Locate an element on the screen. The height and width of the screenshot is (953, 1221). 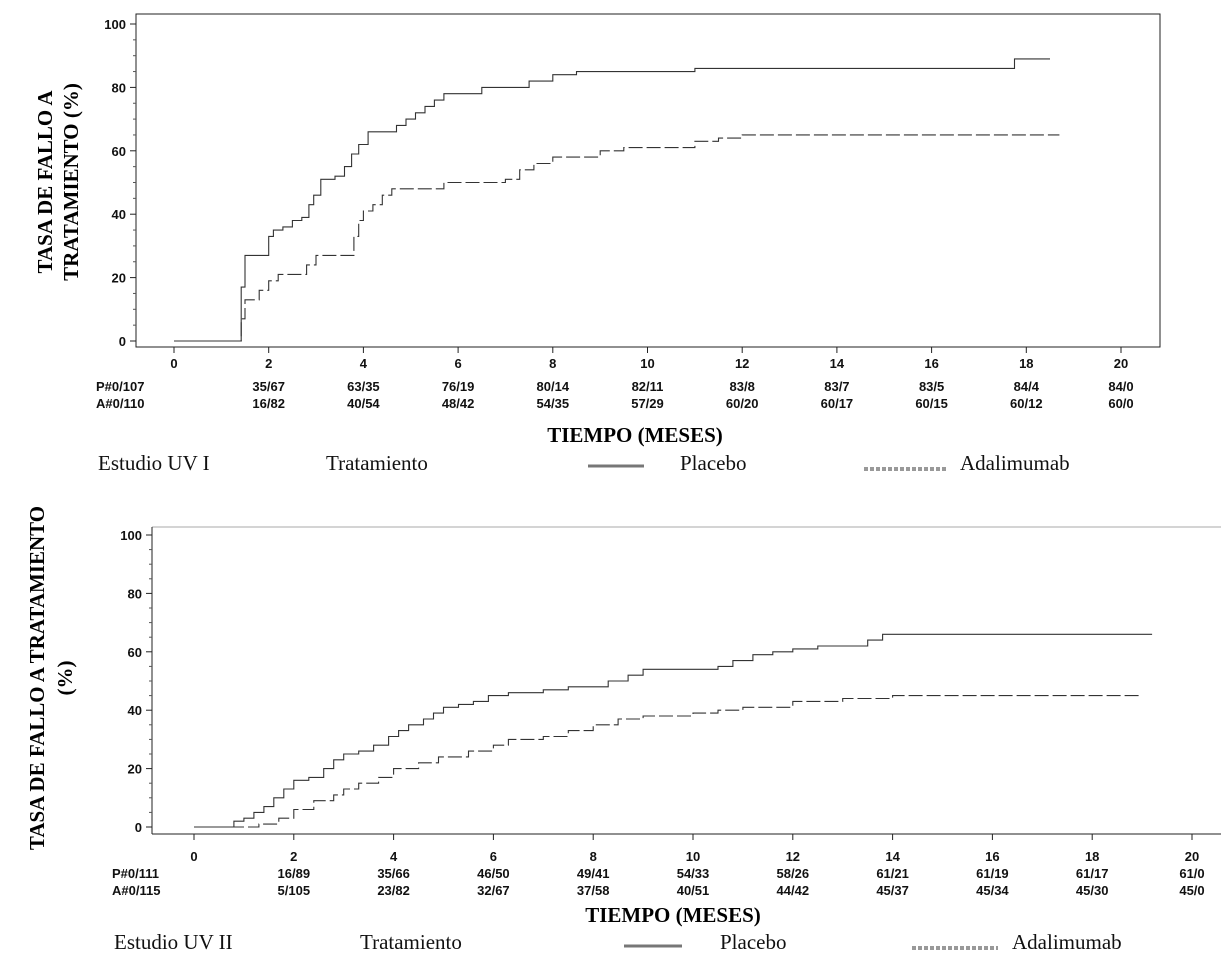
risk-value-adalimumab: 60/15 is located at coordinates (931, 403).